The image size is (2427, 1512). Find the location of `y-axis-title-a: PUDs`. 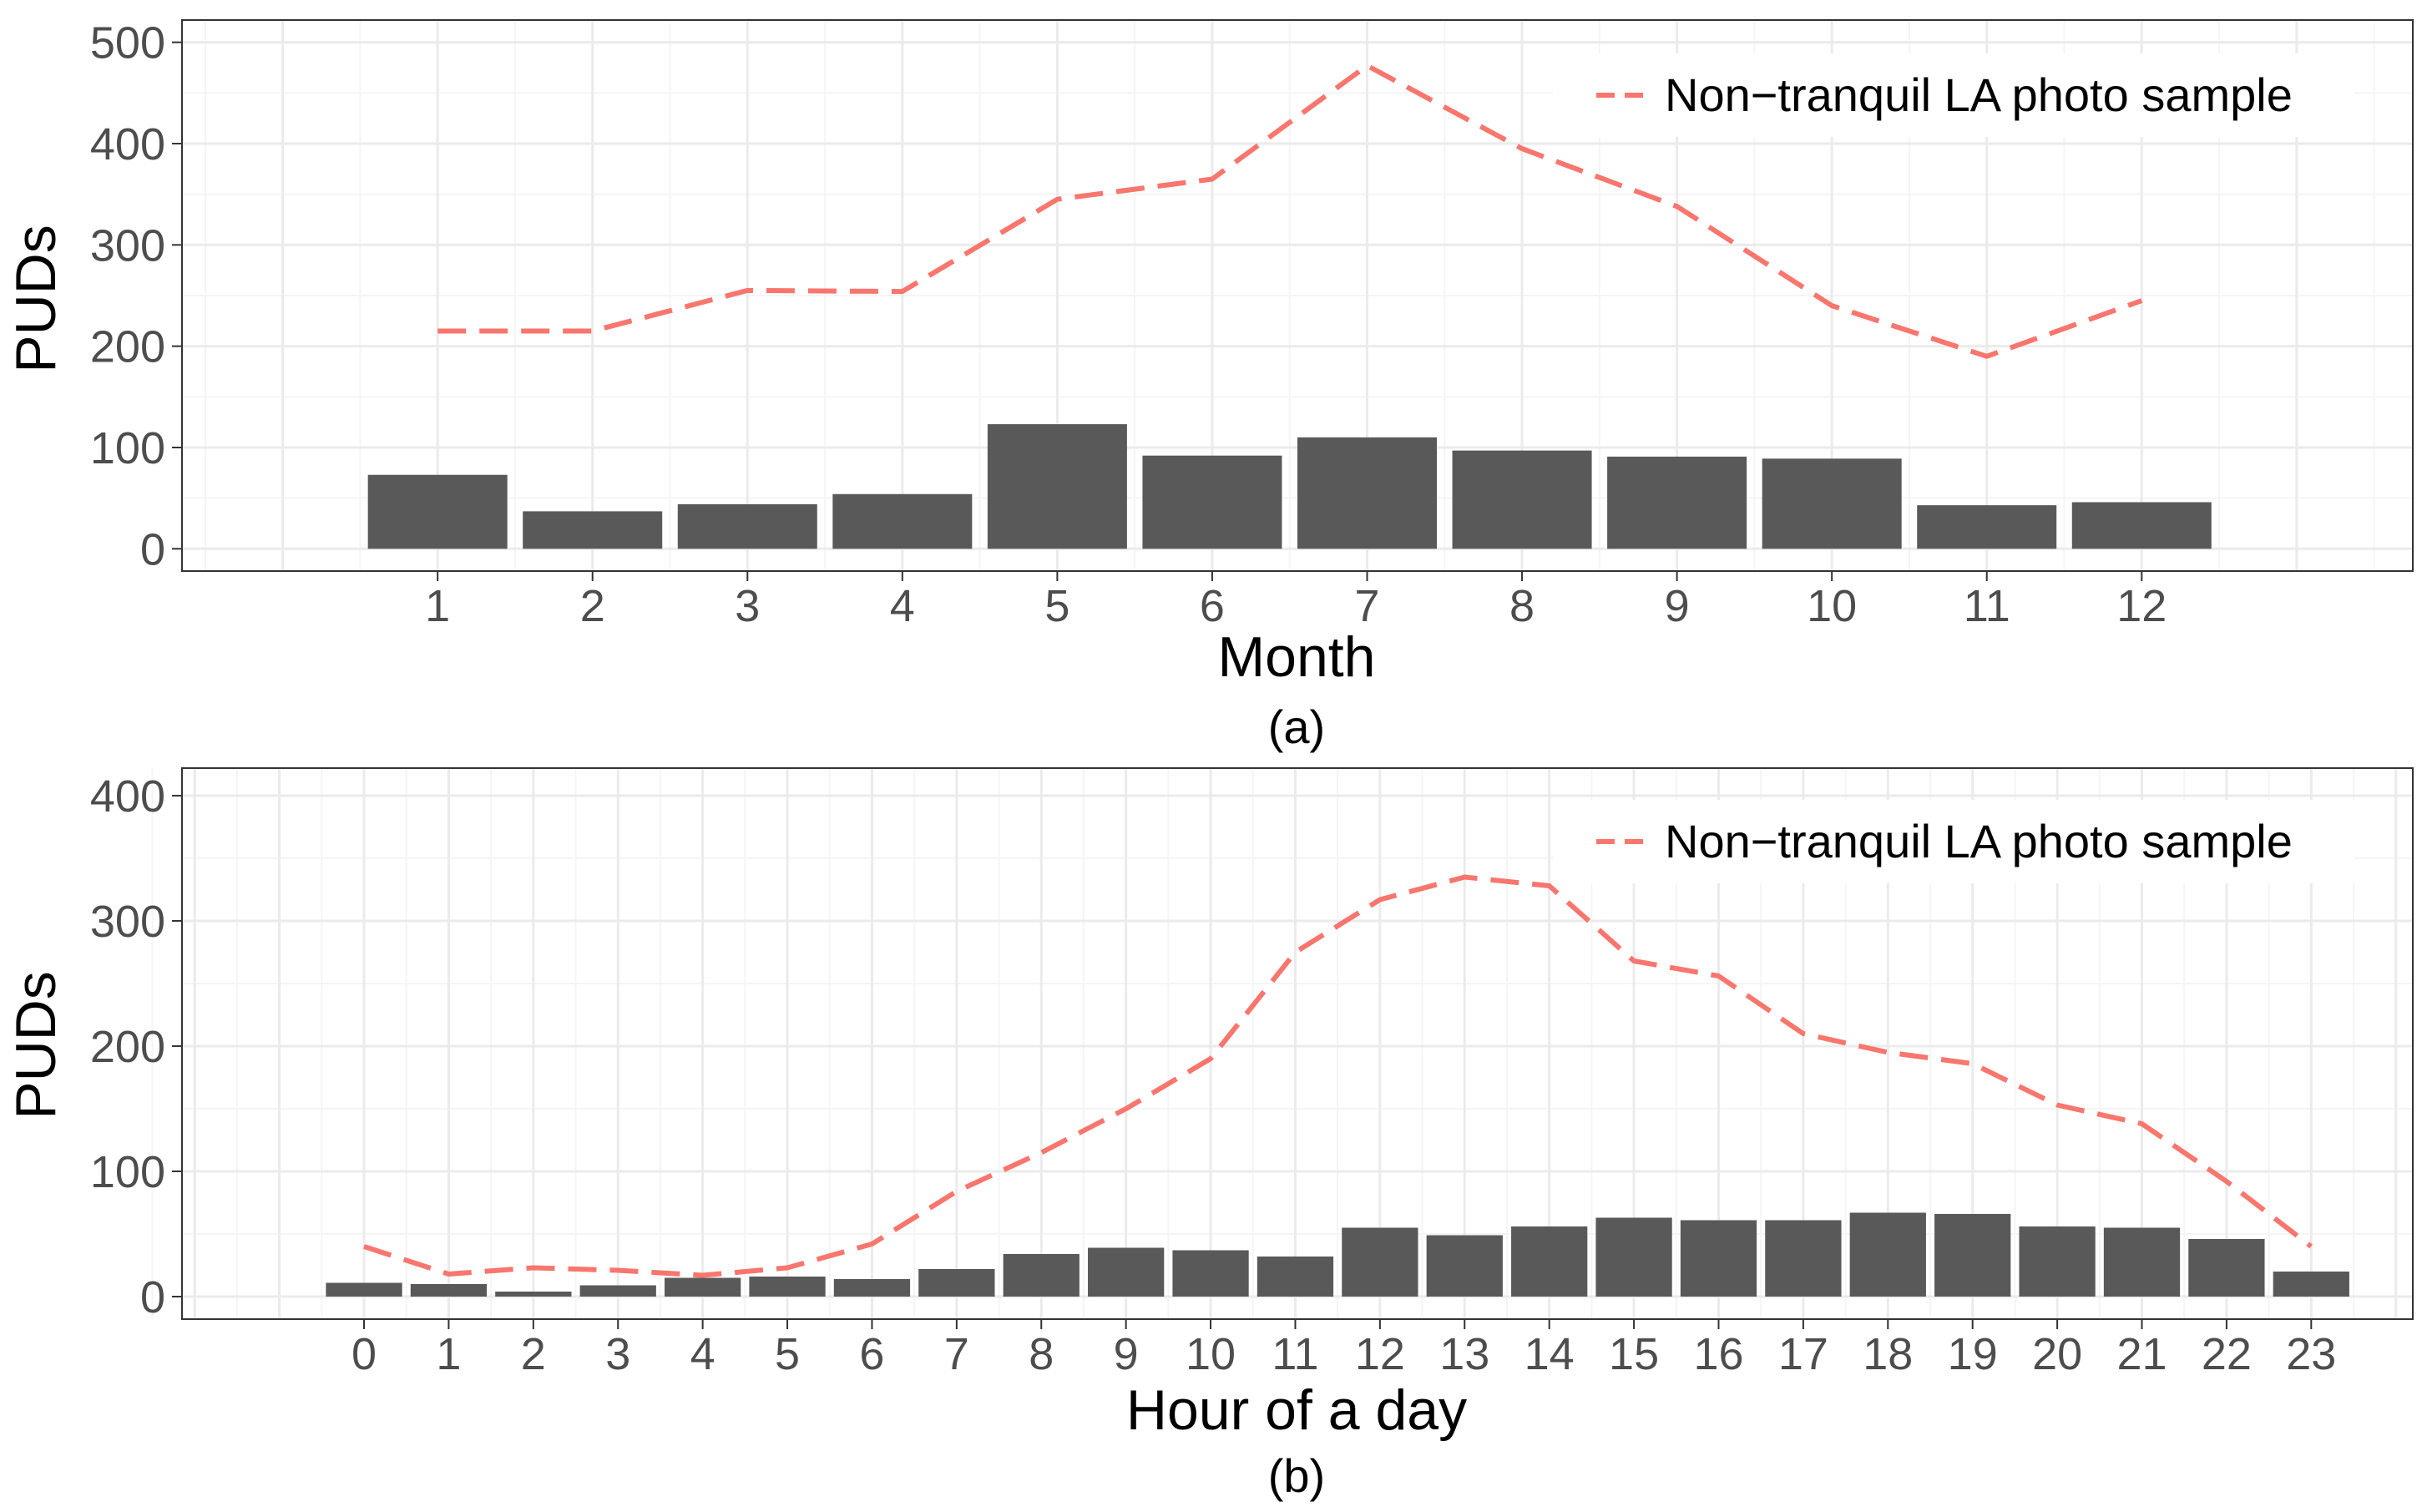

y-axis-title-a: PUDs is located at coordinates (36, 299).